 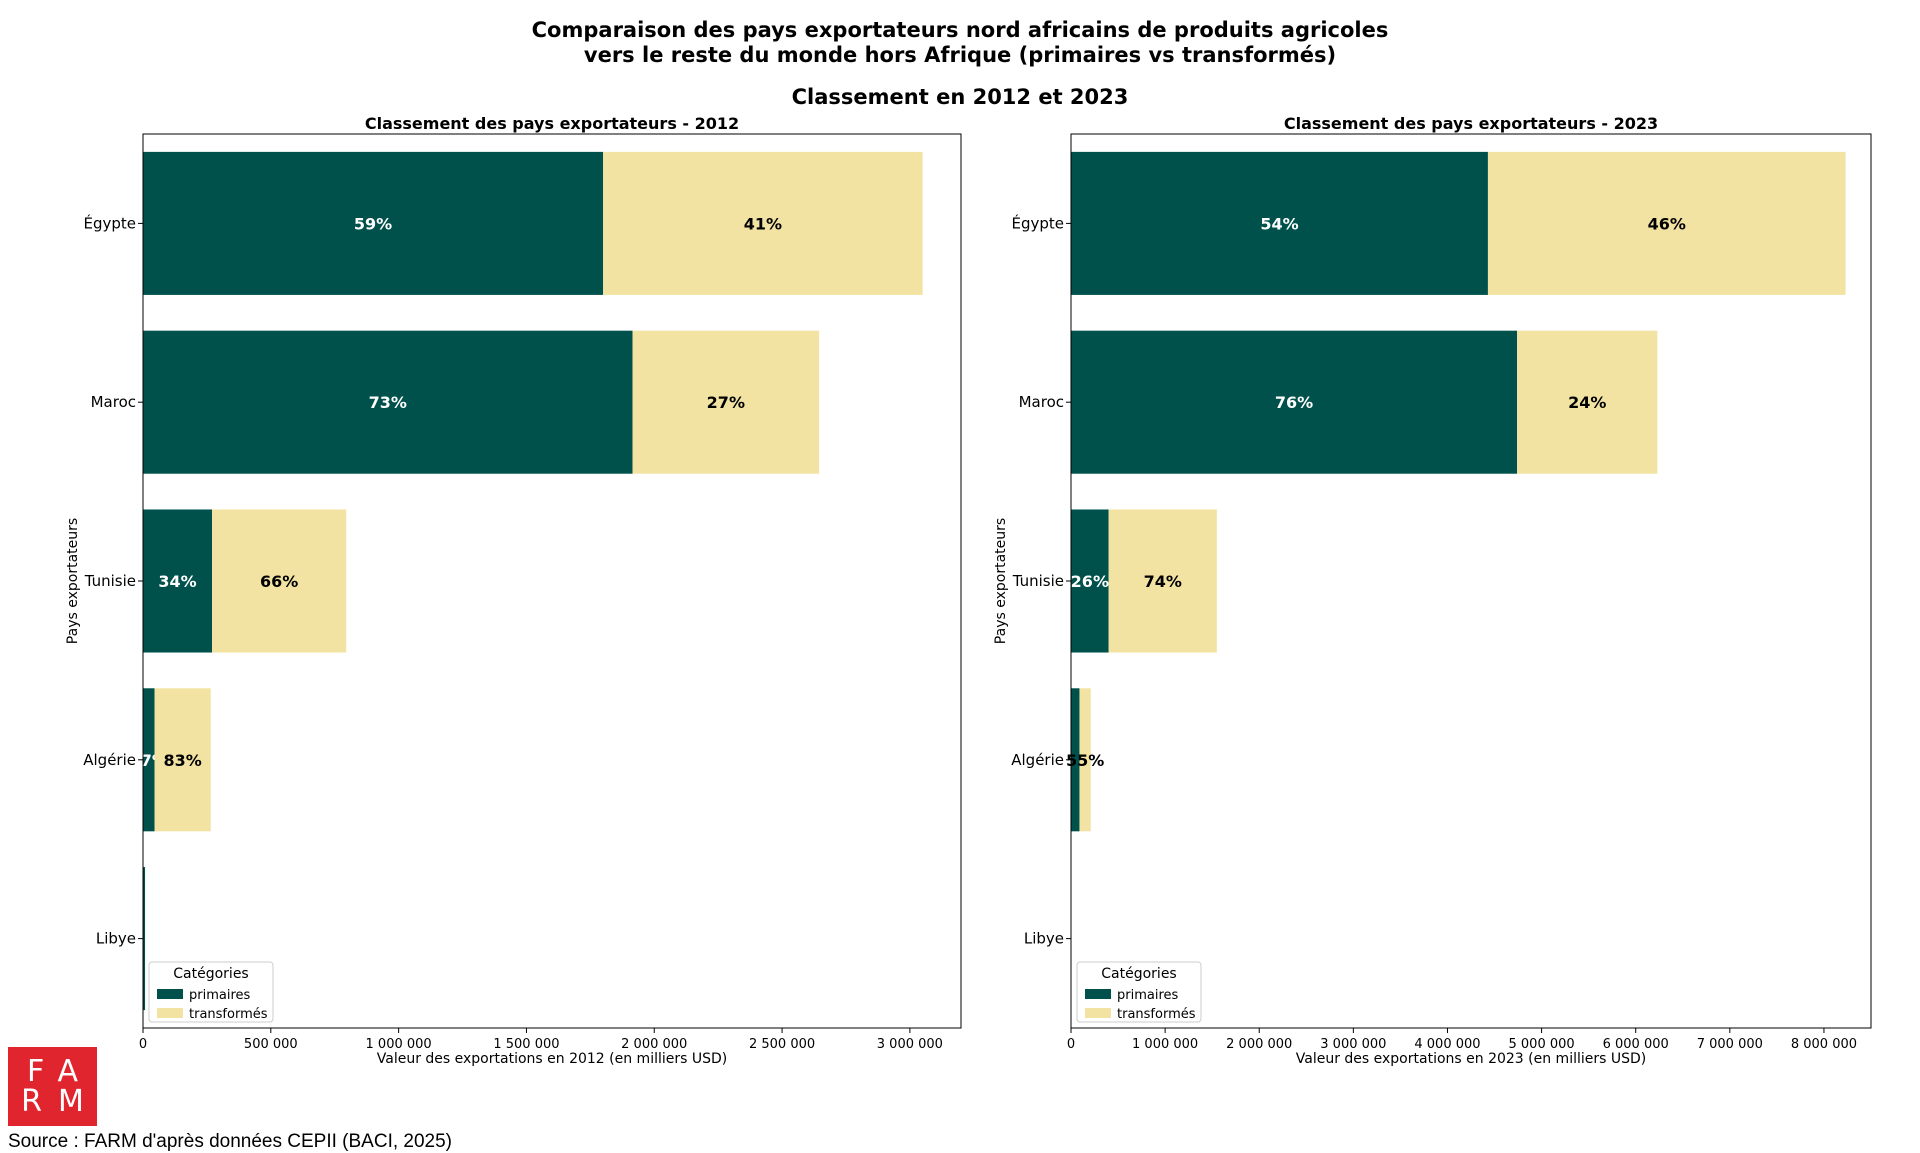 I want to click on x-tick-label: 1 500 000, so click(x=526, y=1044).